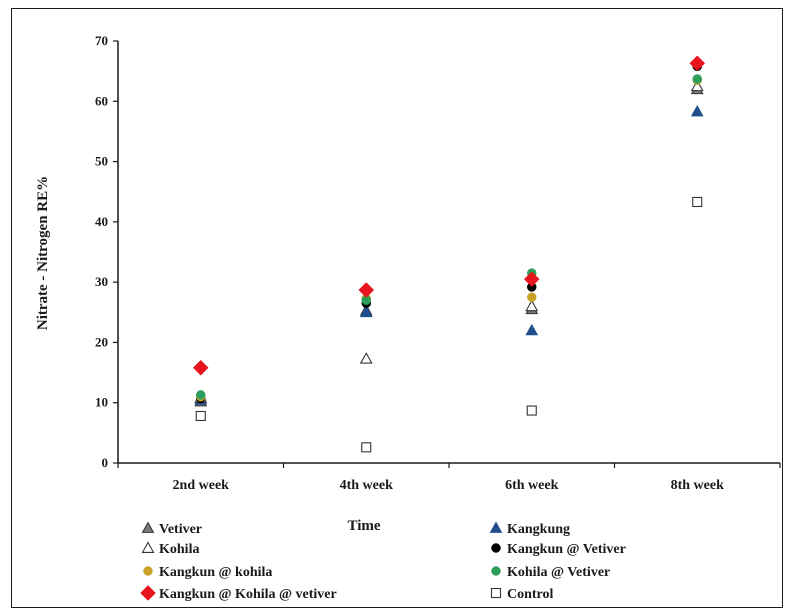 The width and height of the screenshot is (794, 616). I want to click on legend-item-control: Control, so click(522, 594).